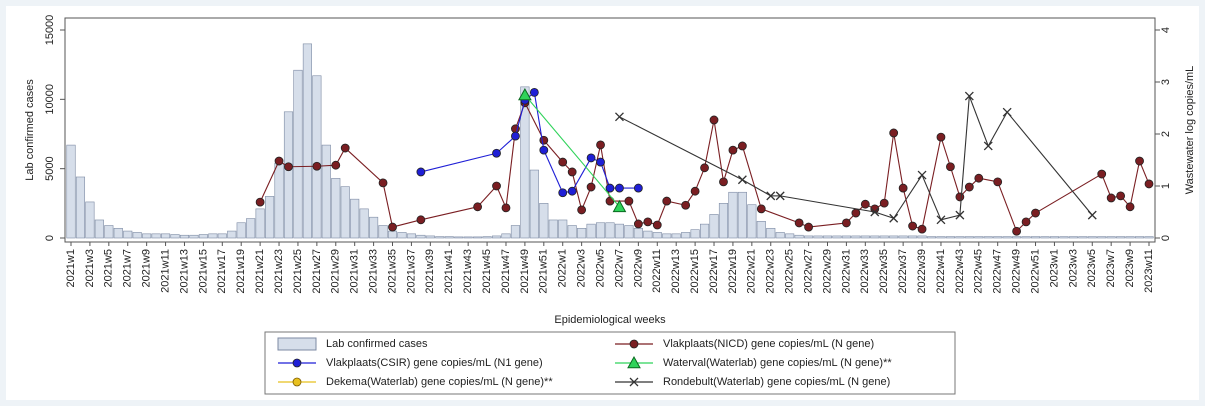  Describe the element at coordinates (768, 344) in the screenshot. I see `legend-label: Vlakplaats(NICD) gene copies/mL (N gene)` at that location.